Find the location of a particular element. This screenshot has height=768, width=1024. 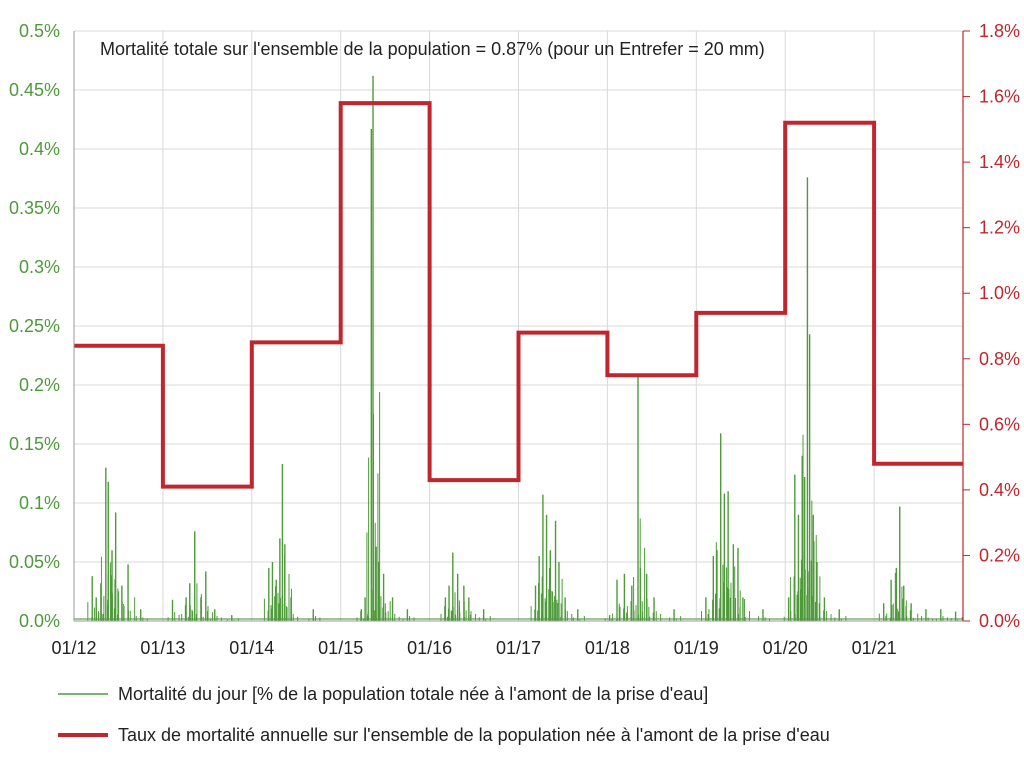

x-axis-tick-label: 01/21 is located at coordinates (874, 648).